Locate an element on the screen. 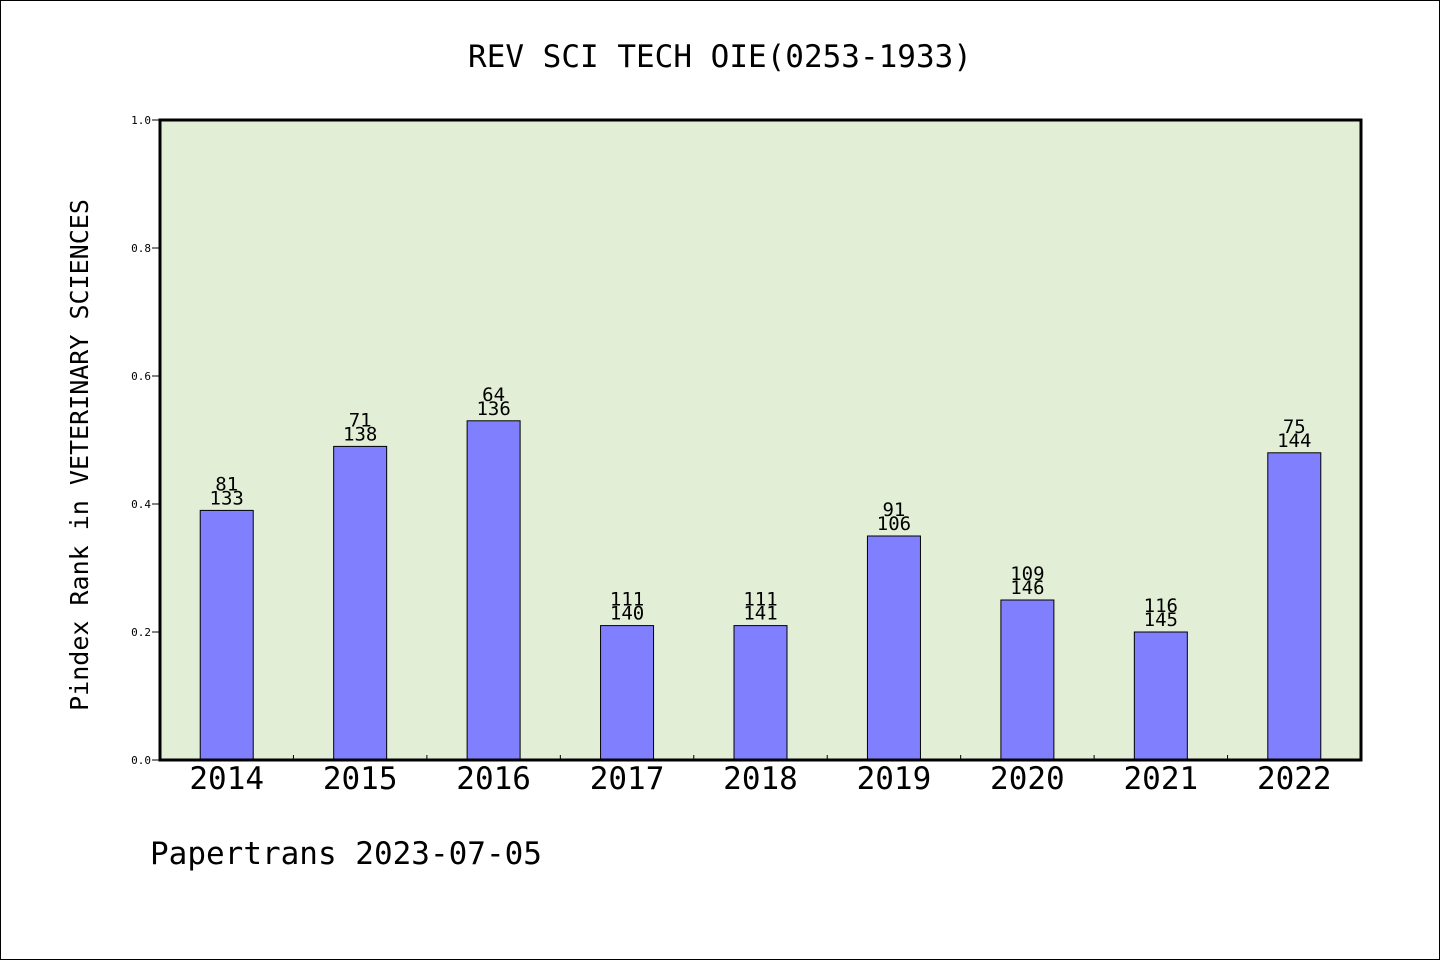 This screenshot has width=1440, height=960. bar-2017 is located at coordinates (627, 693).